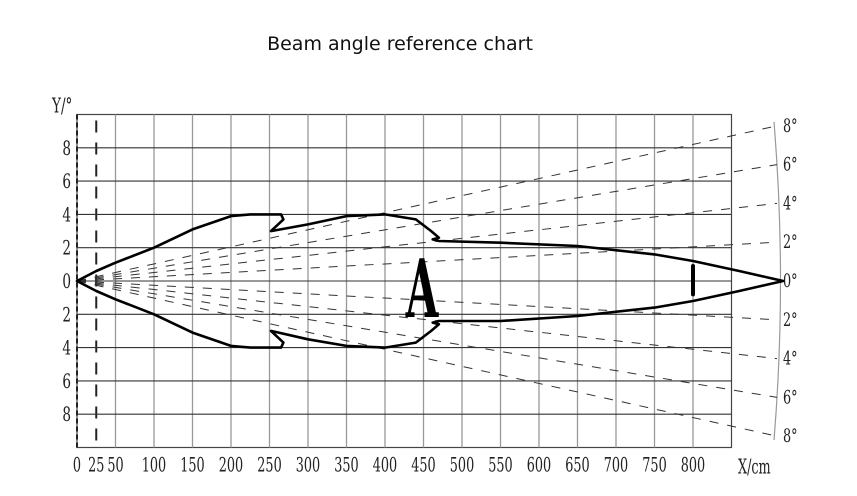  What do you see at coordinates (400, 44) in the screenshot?
I see `chart-title: Beam angle reference chart` at bounding box center [400, 44].